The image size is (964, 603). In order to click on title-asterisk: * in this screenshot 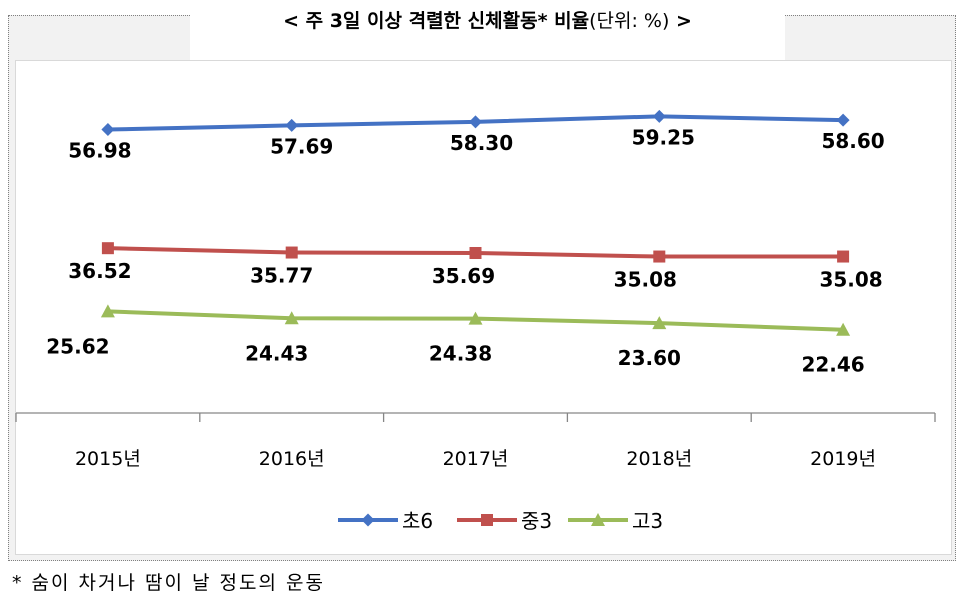, I will do `click(542, 21)`.